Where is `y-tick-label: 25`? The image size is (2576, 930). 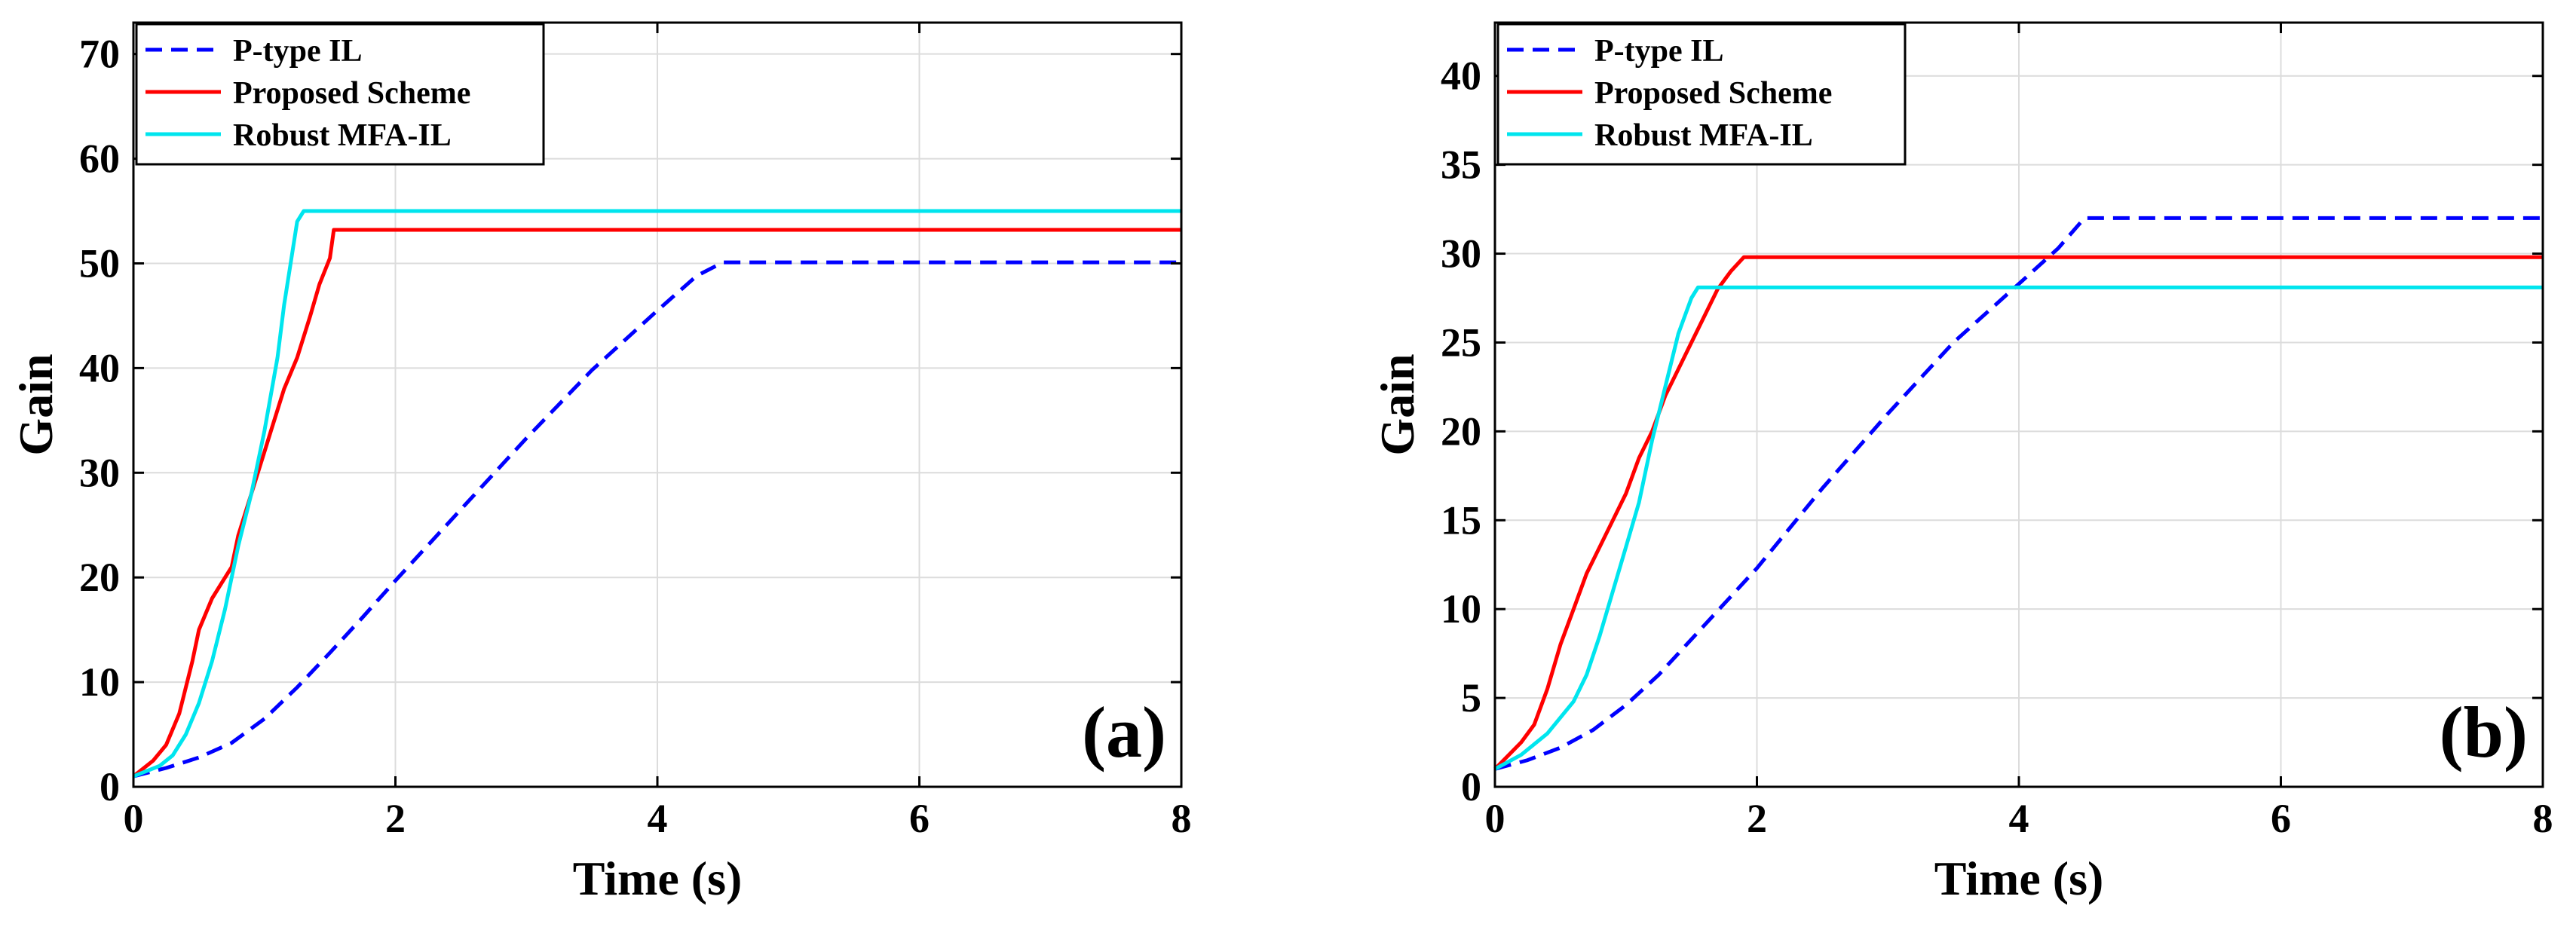
y-tick-label: 25 is located at coordinates (1461, 342).